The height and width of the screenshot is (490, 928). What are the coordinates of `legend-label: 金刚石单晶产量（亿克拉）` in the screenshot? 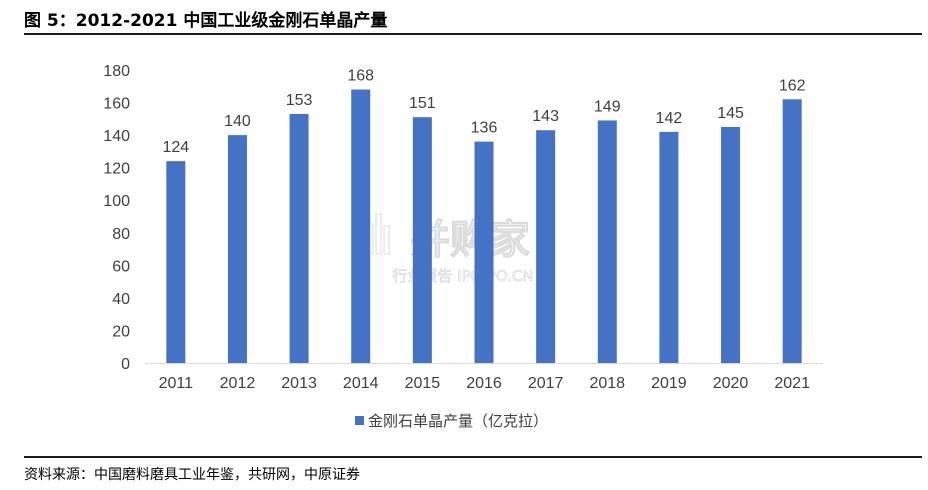 It's located at (458, 421).